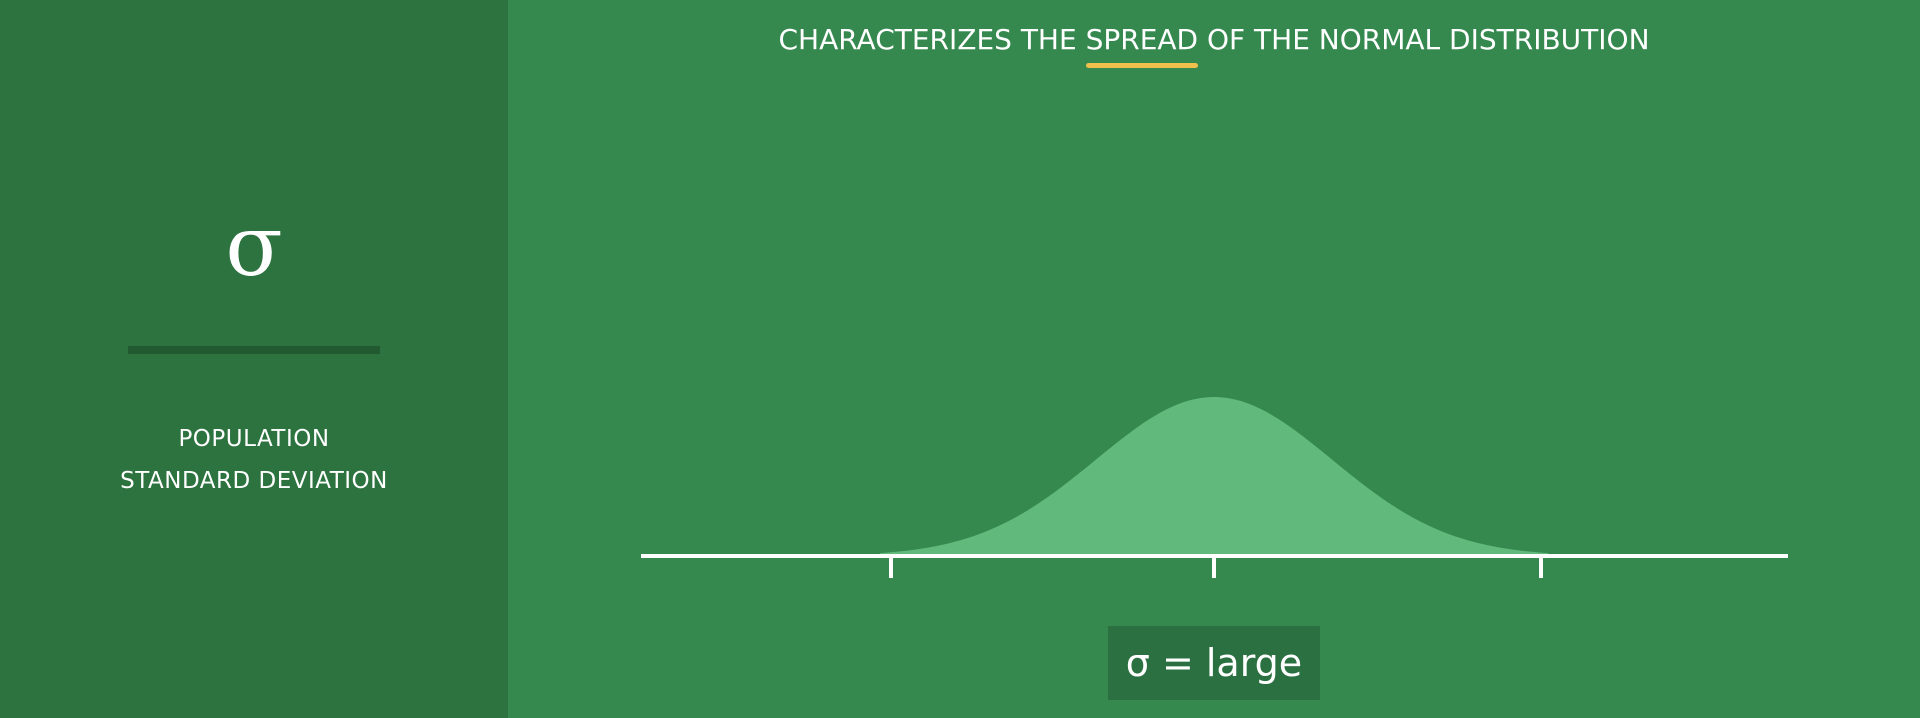  Describe the element at coordinates (1424, 39) in the screenshot. I see `headline-after: OF THE NORMAL DISTRIBUTION` at that location.